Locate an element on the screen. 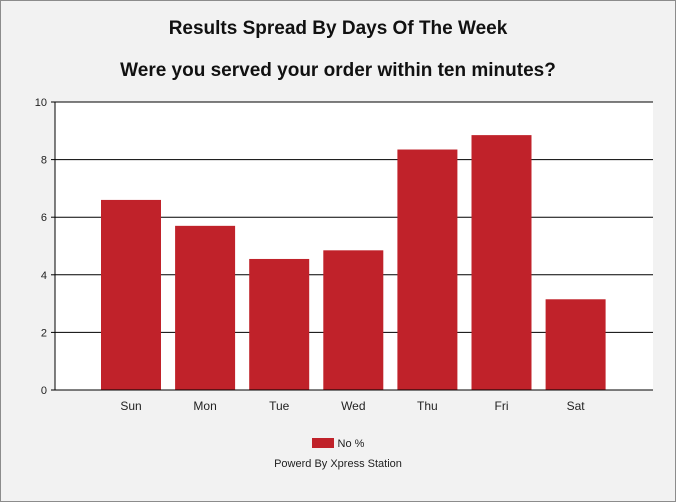 The width and height of the screenshot is (676, 502). x-axis-ticks: Sun Mon Tue Wed Thu Fri Sat is located at coordinates (352, 406).